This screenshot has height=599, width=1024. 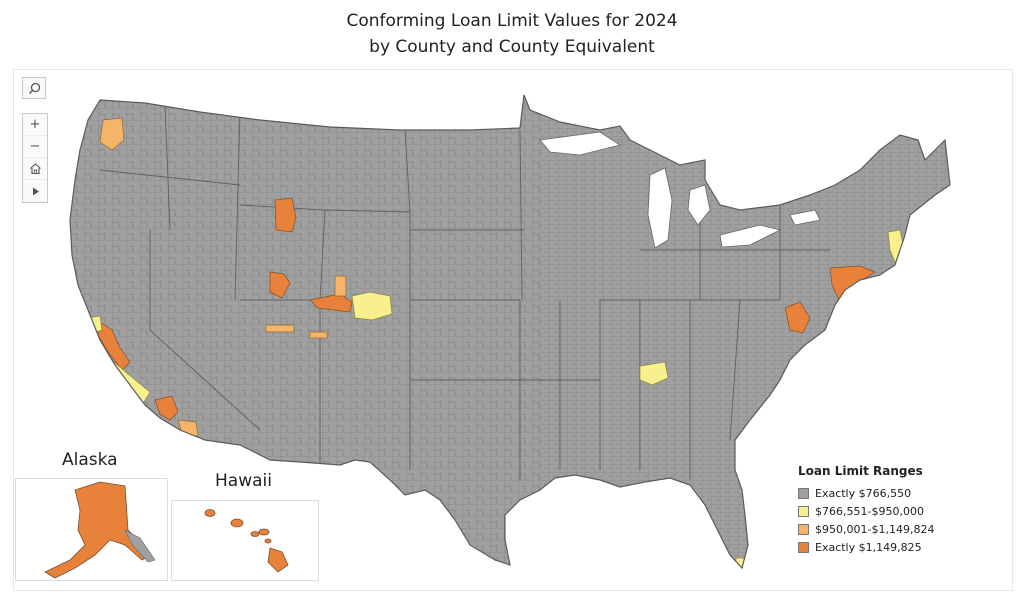 I want to click on alaska-inset-box, so click(x=91, y=529).